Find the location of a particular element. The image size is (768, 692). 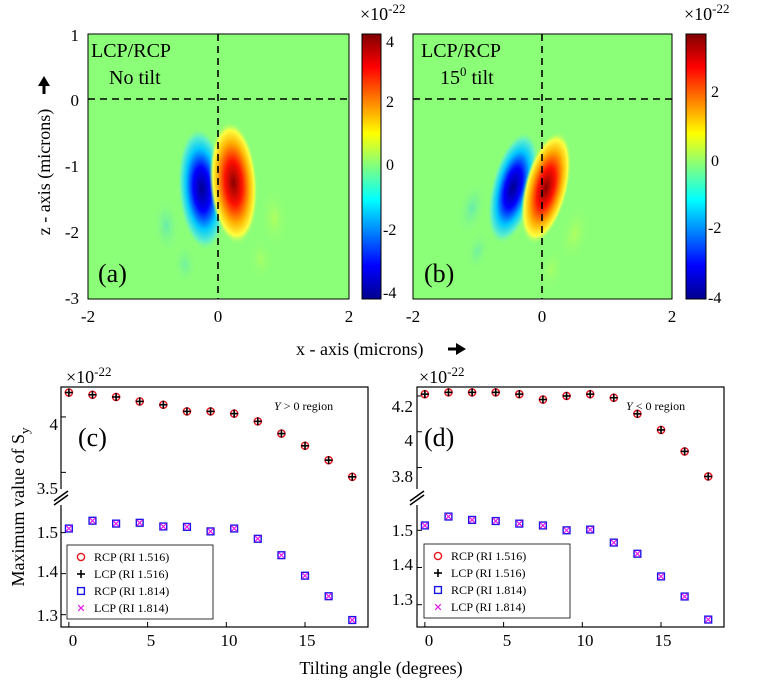

heatmap-b-title-line2: 150 tilt is located at coordinates (467, 76).